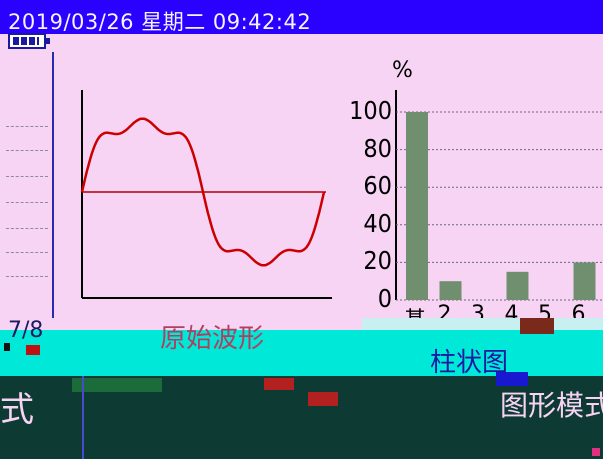  What do you see at coordinates (551, 405) in the screenshot?
I see `graphic-mode-tab: 图形模式` at bounding box center [551, 405].